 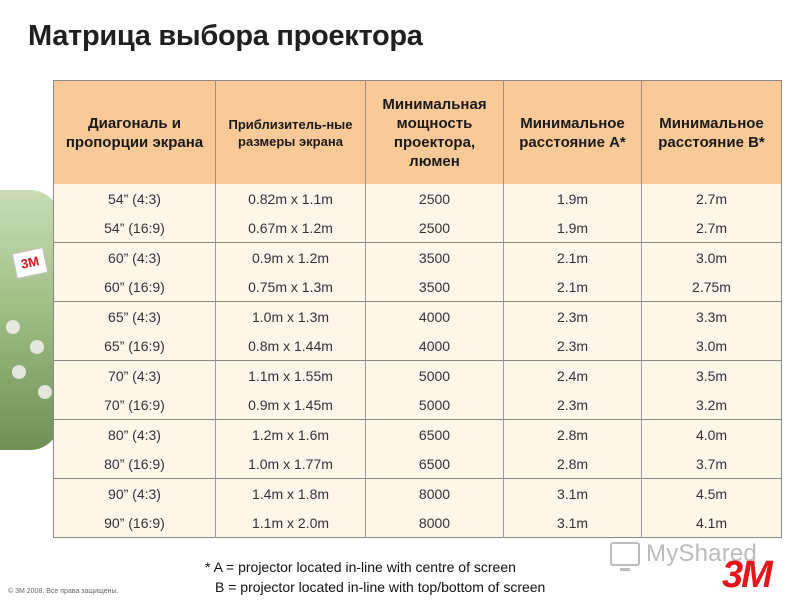 What do you see at coordinates (290, 346) in the screenshot?
I see `table-cell: 0.8m x 1.44m` at bounding box center [290, 346].